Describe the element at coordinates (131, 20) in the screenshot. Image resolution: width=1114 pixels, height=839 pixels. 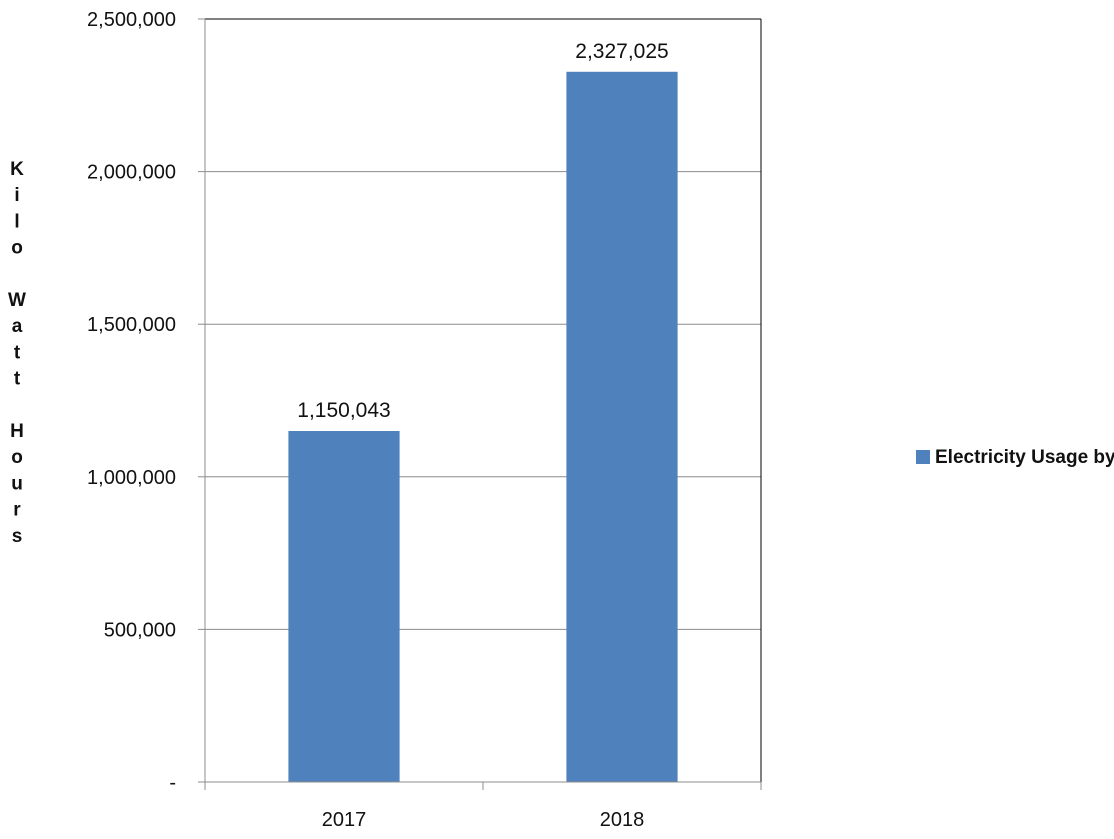
I see `y-tick-label: 2,500,000` at that location.